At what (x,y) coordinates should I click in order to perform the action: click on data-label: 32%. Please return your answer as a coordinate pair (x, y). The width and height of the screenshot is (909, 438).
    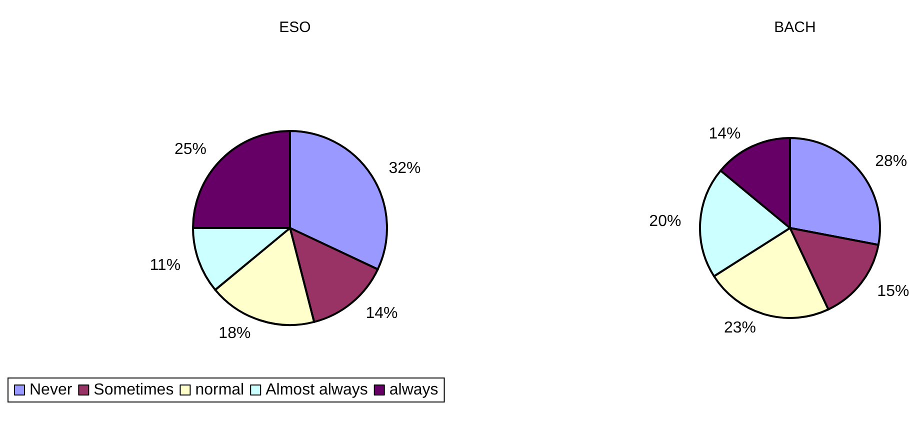
    Looking at the image, I should click on (404, 169).